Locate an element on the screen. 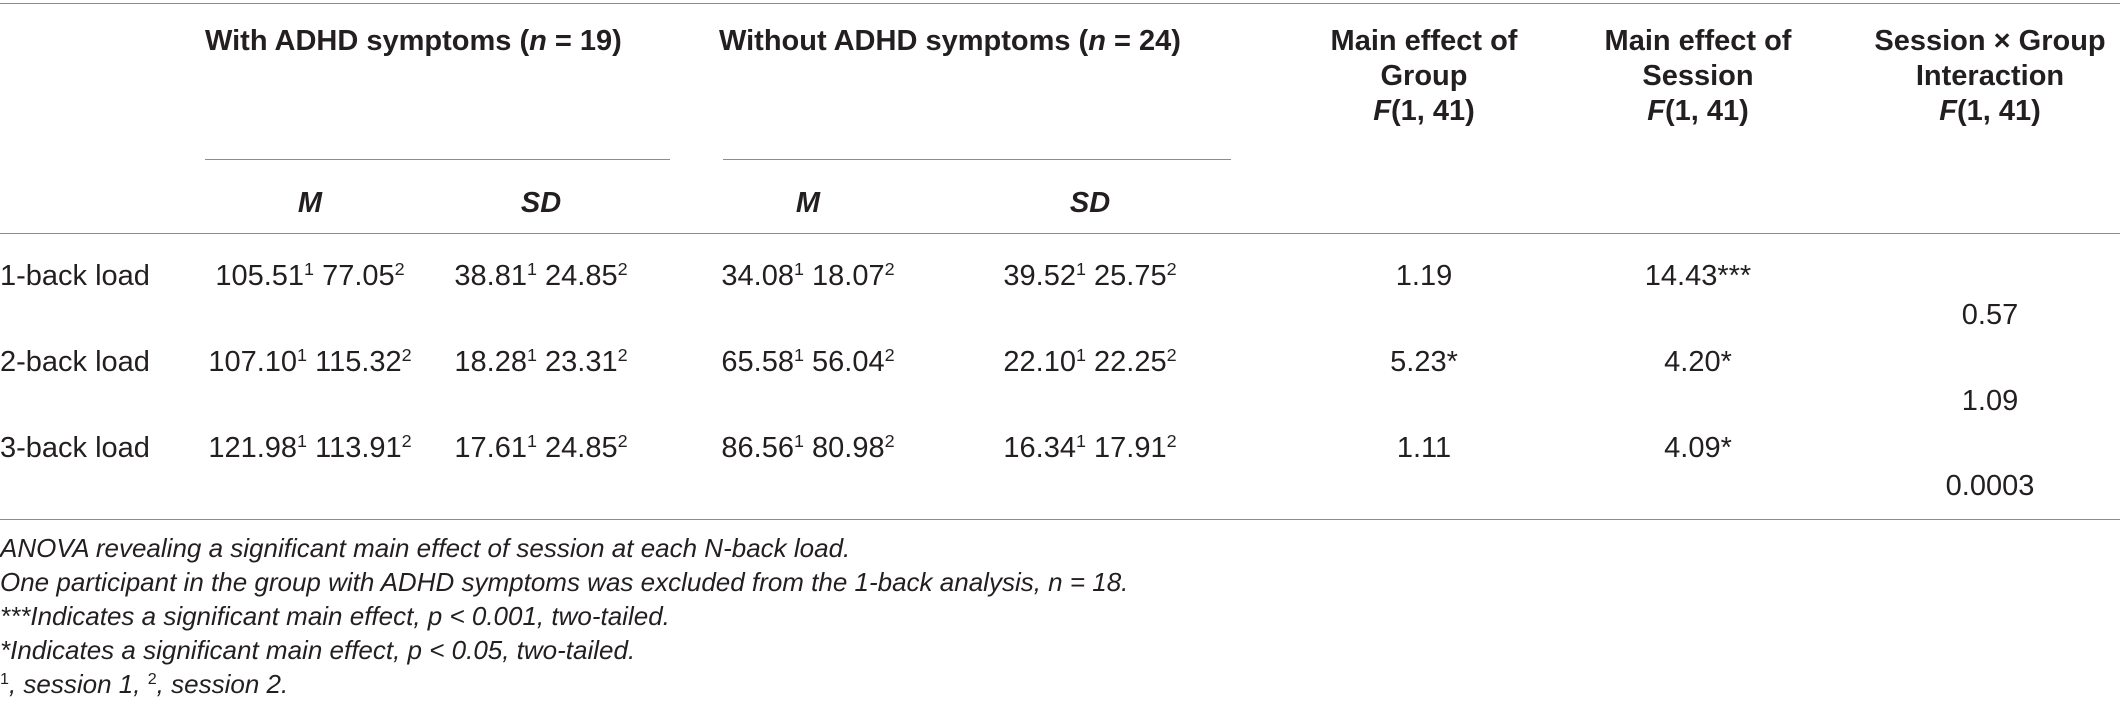  cell-with-sd: 38.811 24.852 is located at coordinates (541, 275).